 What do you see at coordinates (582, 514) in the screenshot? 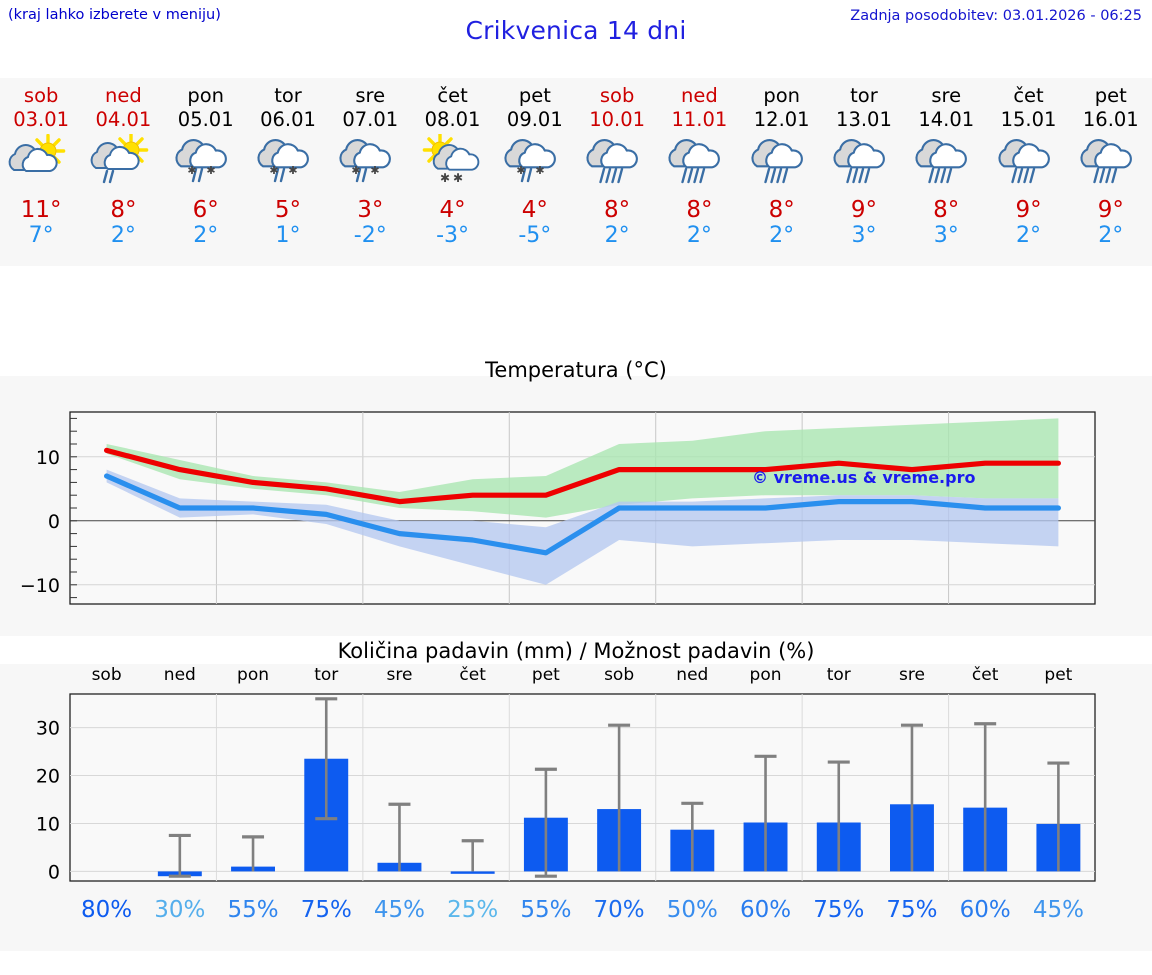
I see `temperature-line` at bounding box center [582, 514].